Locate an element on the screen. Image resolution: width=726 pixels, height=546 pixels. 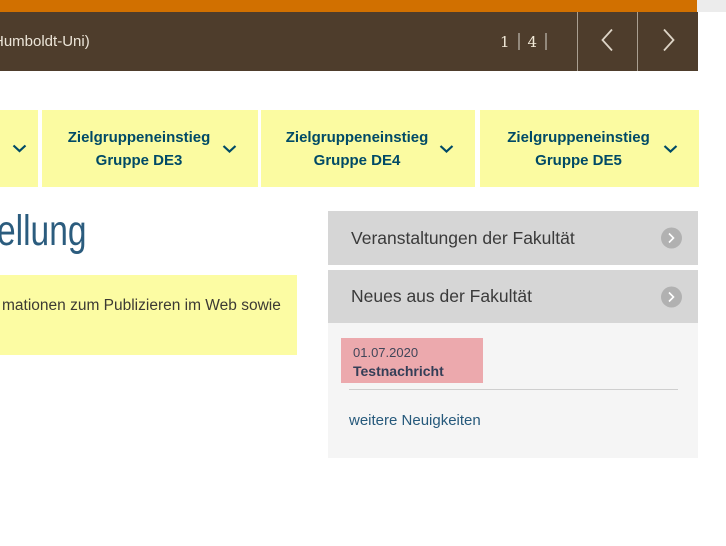
chevron-left-icon is located at coordinates (607, 41).